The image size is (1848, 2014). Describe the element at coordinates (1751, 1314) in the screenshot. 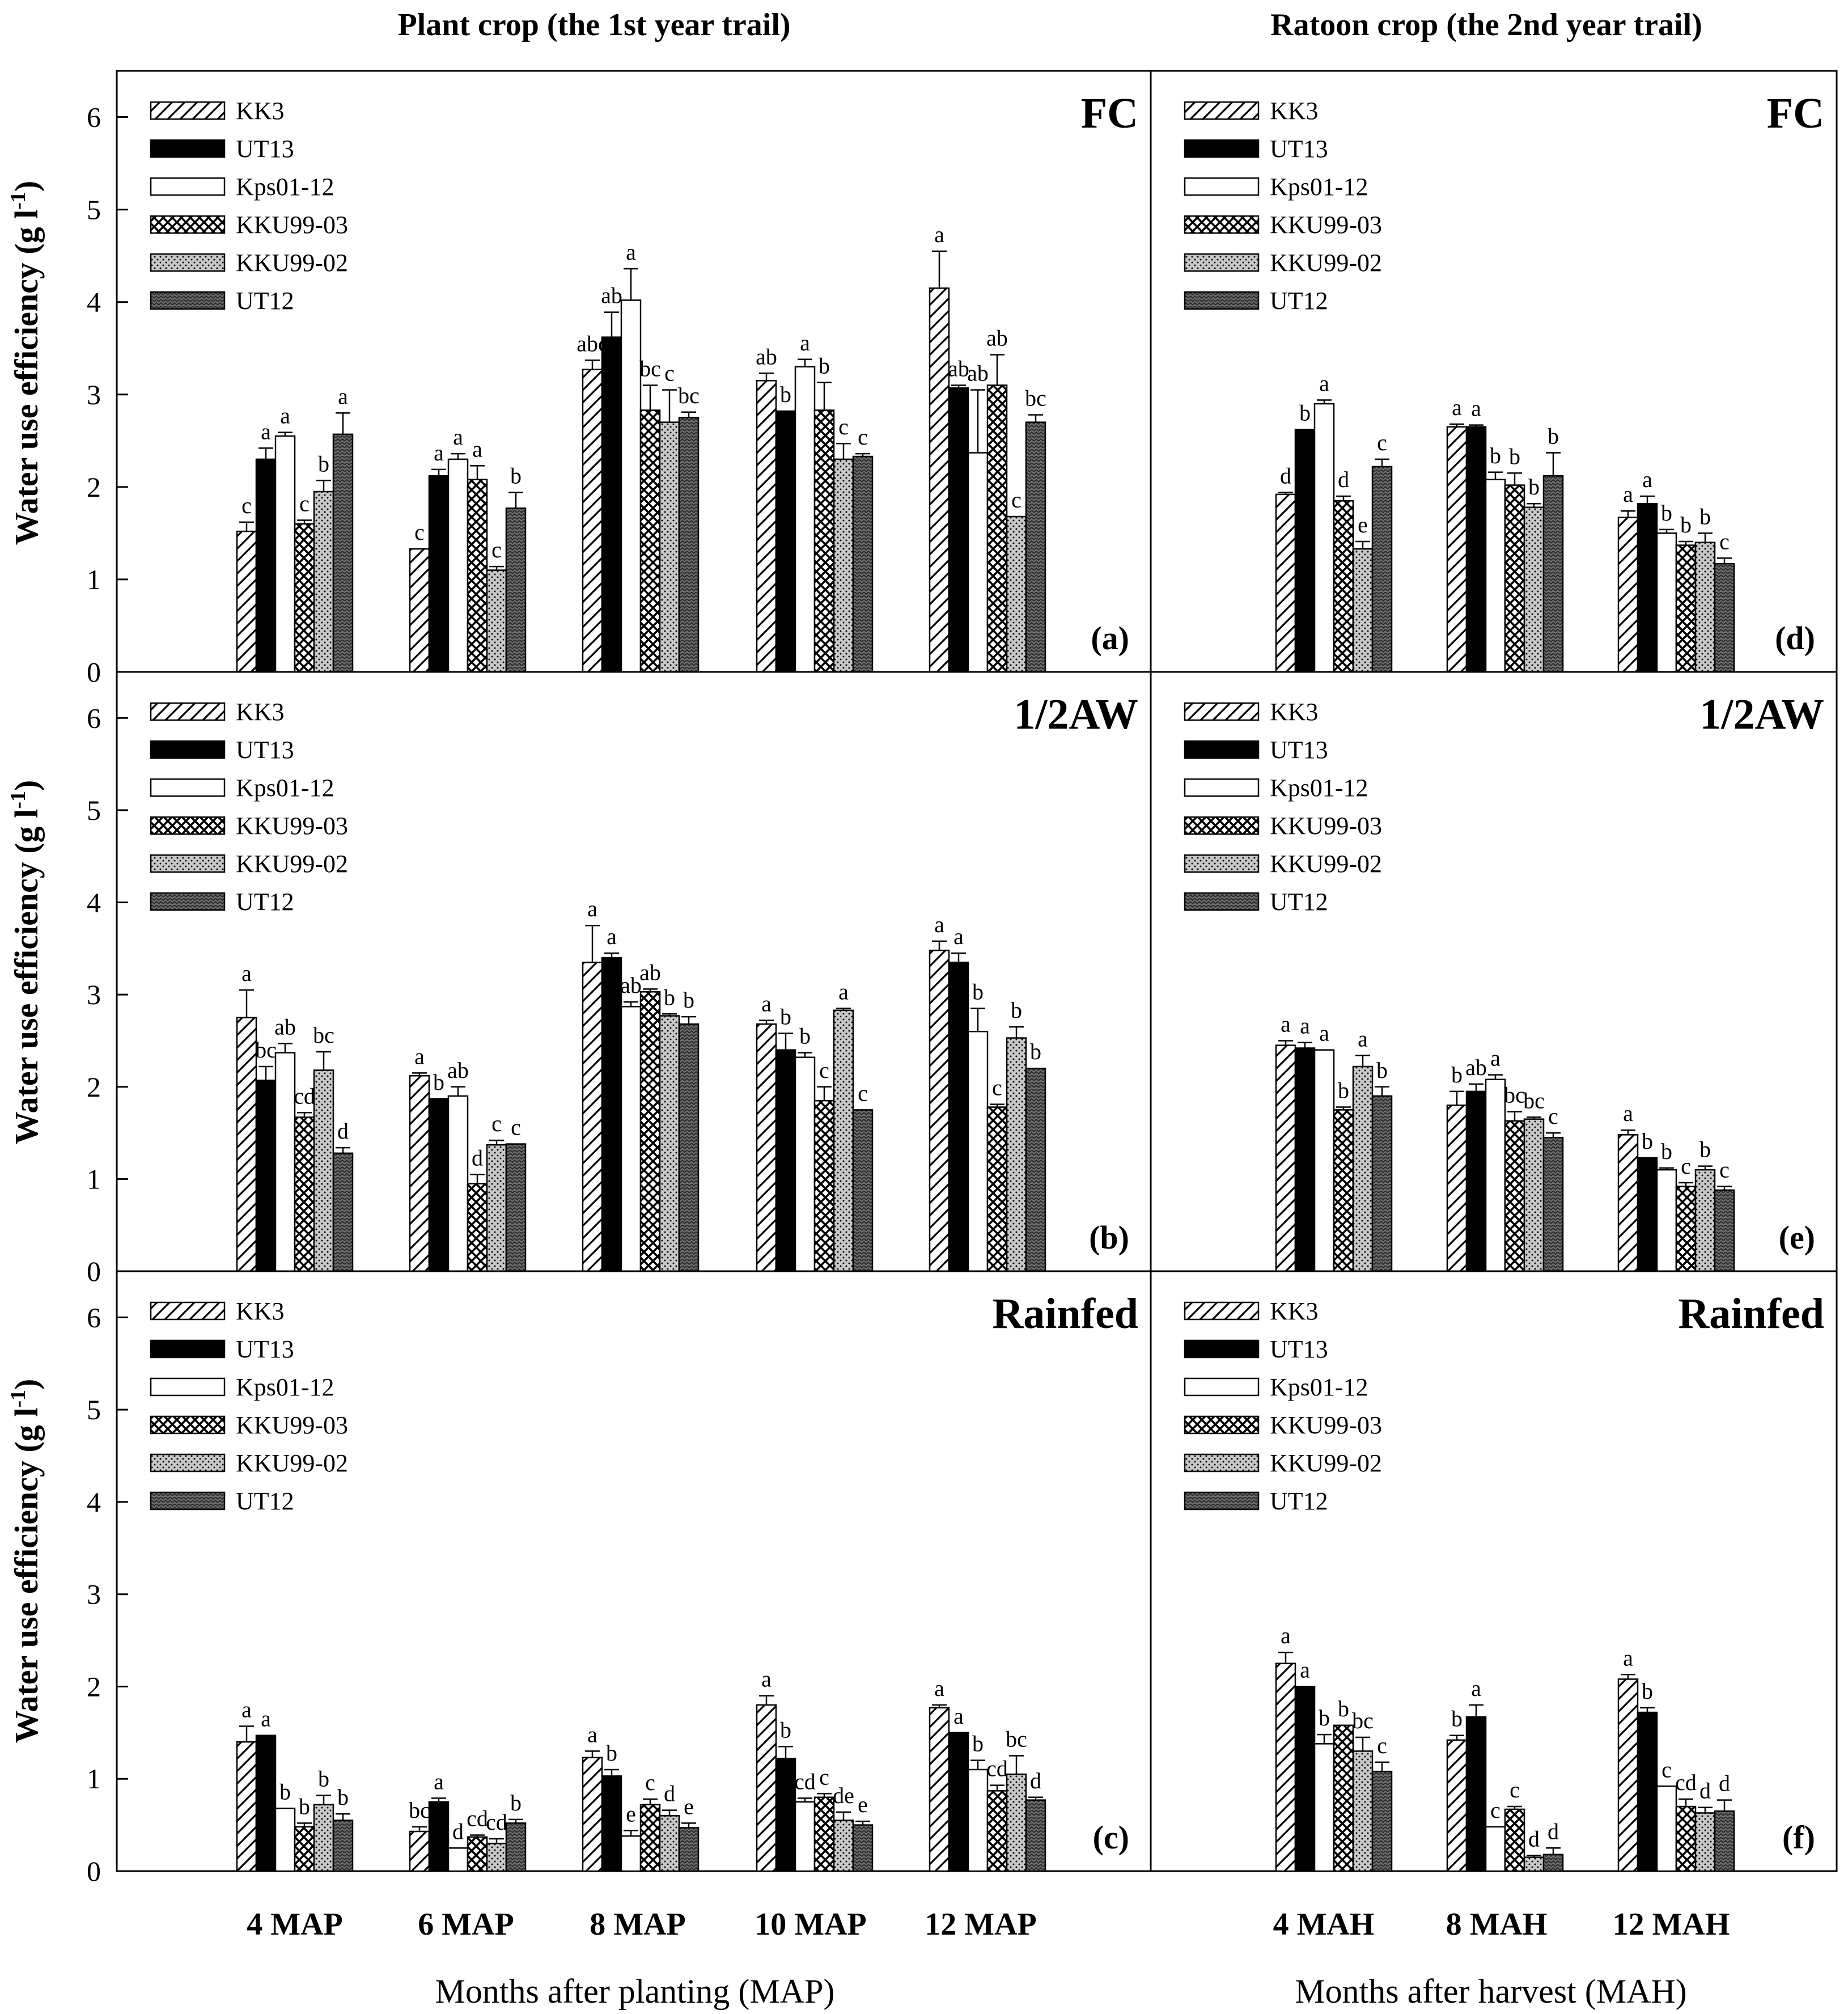

I see `condition-label: Rainfed` at that location.